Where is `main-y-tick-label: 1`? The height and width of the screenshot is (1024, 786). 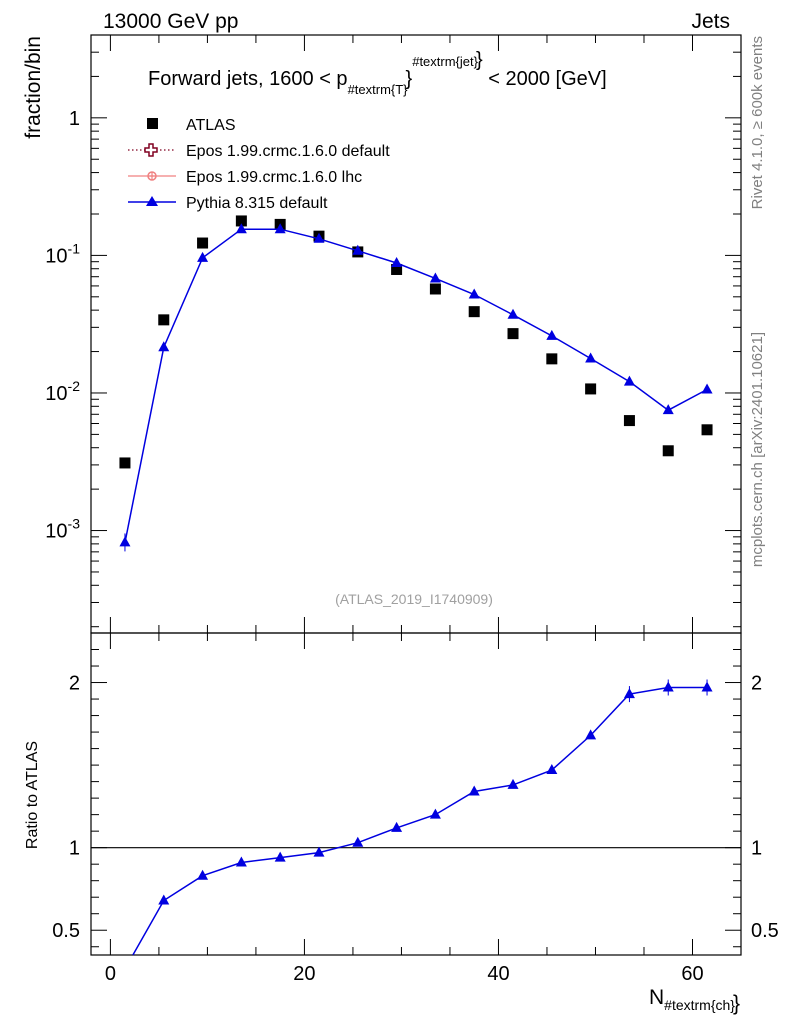 main-y-tick-label: 1 is located at coordinates (74, 119).